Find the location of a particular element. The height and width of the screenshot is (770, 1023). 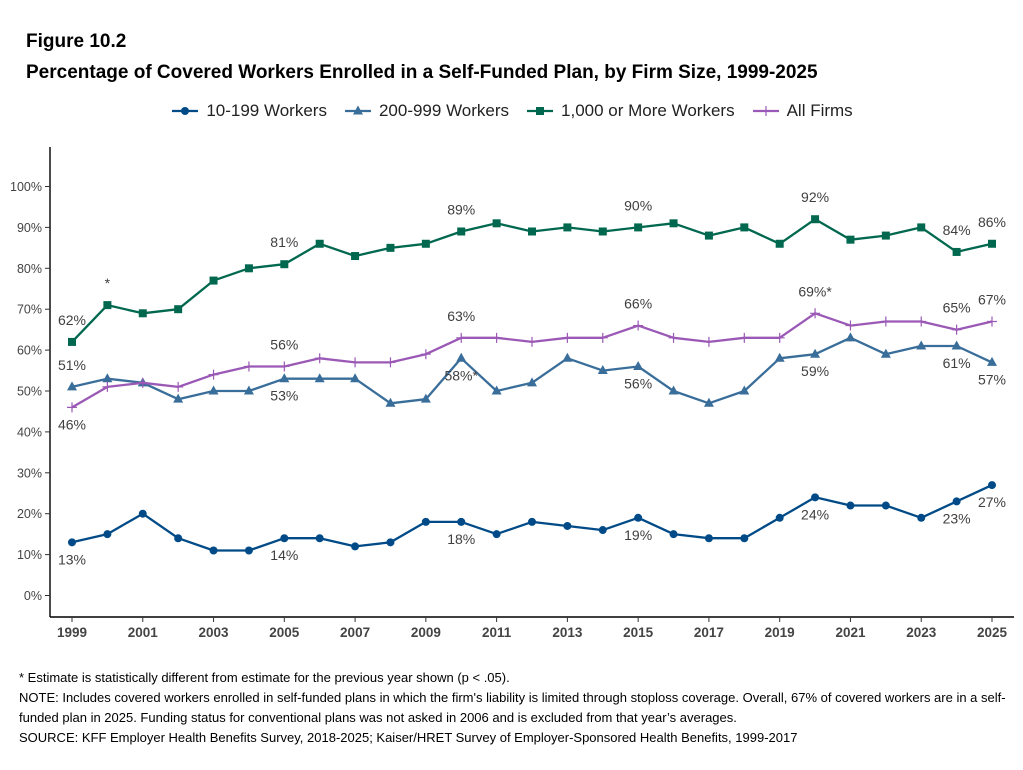

y-tick-label: 50% is located at coordinates (29, 392).